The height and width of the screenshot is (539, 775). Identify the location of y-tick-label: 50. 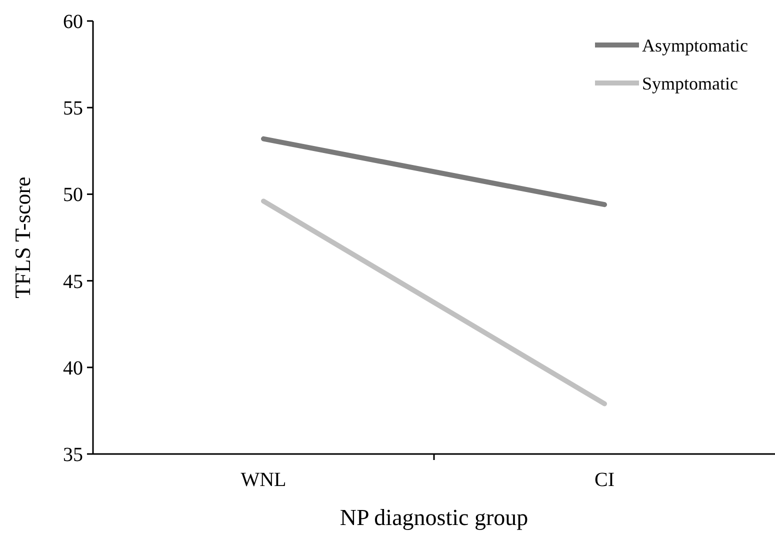
(73, 195).